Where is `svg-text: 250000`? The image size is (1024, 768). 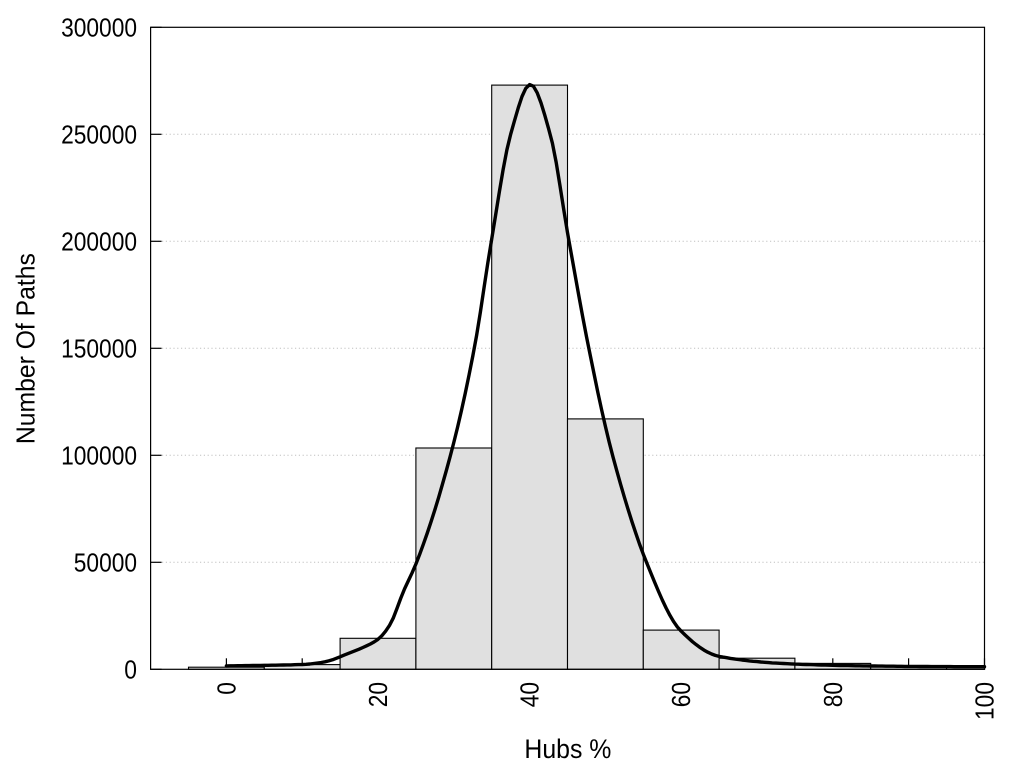
svg-text: 250000 is located at coordinates (99, 134).